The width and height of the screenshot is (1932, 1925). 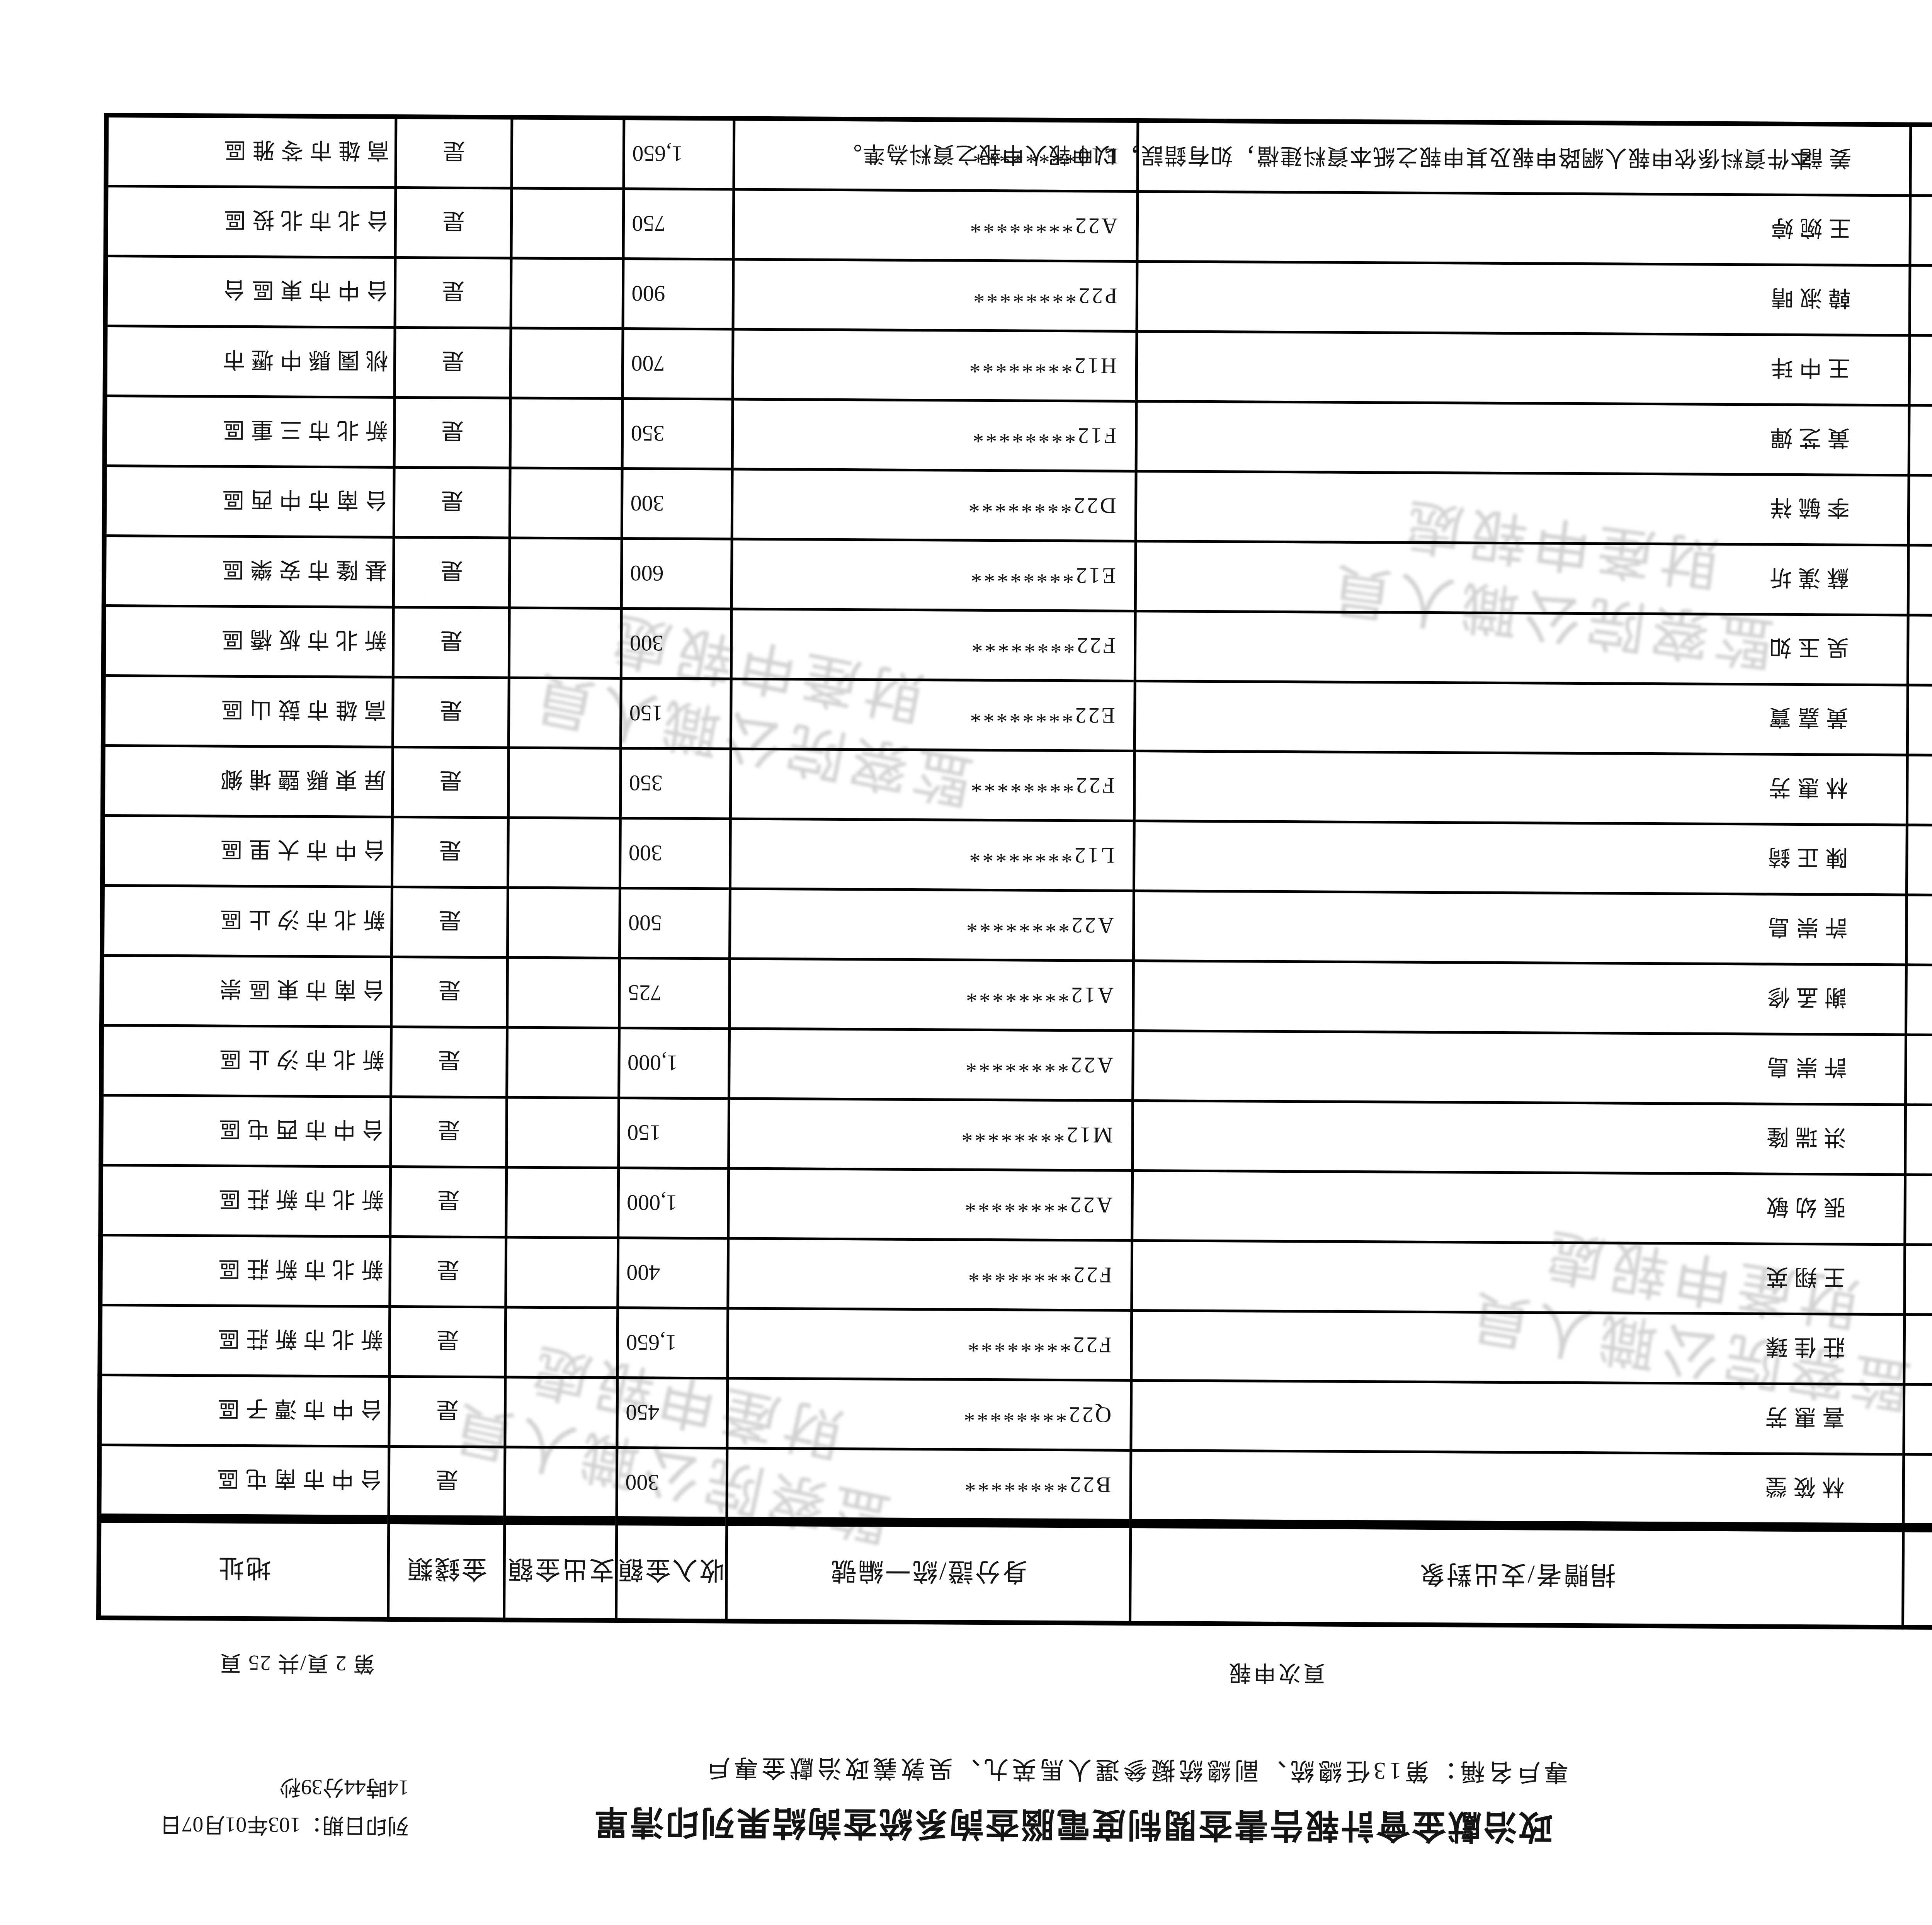 I want to click on cell-income: 725, so click(x=674, y=994).